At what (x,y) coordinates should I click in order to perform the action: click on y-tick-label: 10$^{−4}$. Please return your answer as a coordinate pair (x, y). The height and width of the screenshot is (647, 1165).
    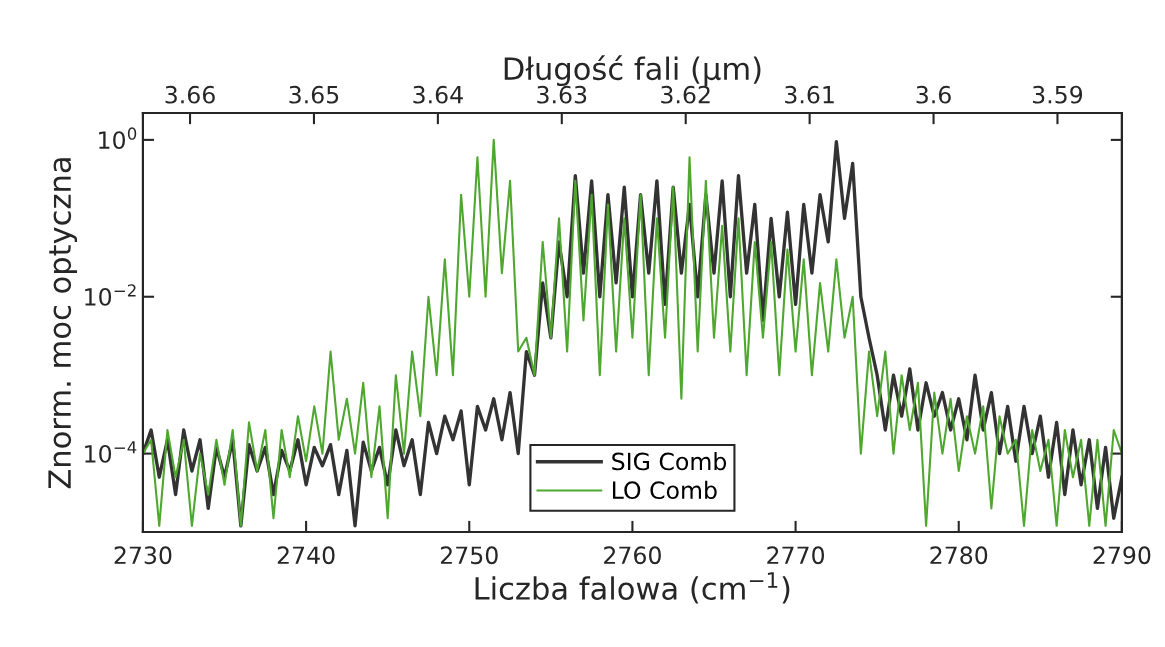
    Looking at the image, I should click on (111, 452).